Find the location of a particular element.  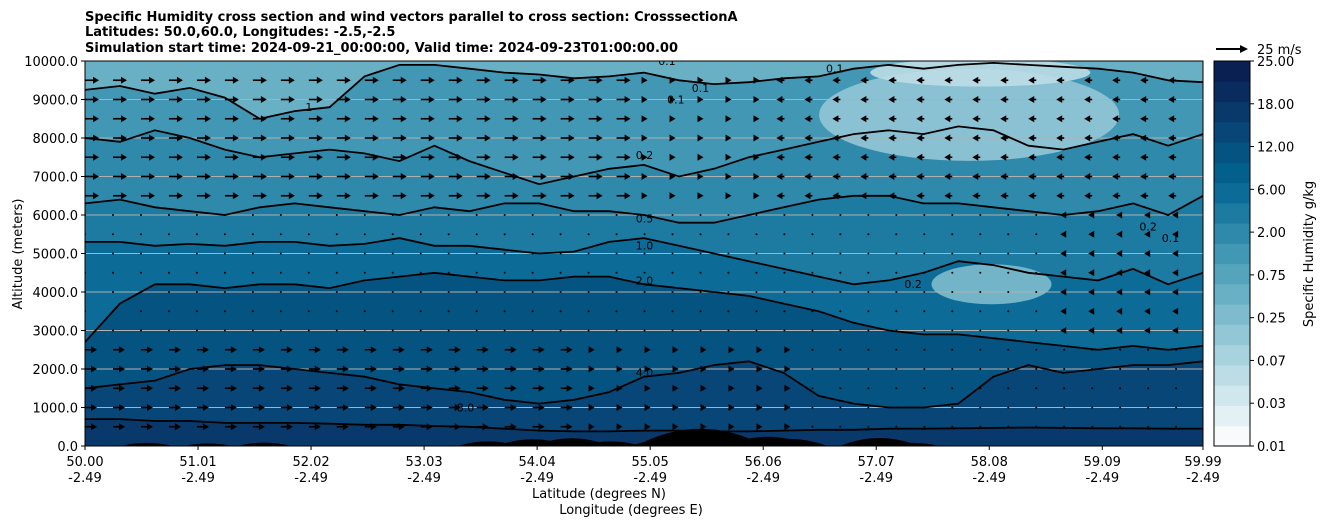

terrain-silhouette is located at coordinates (644, 437).